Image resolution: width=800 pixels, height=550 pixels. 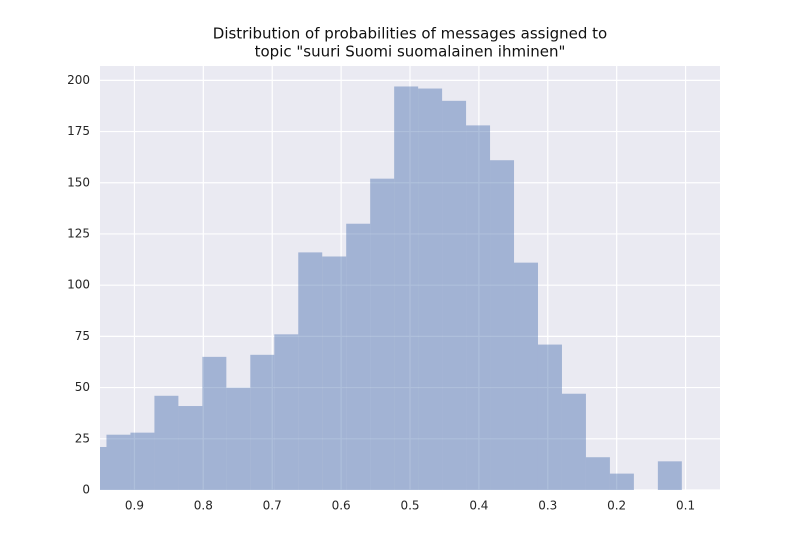 What do you see at coordinates (203, 506) in the screenshot?
I see `x-tick-label: 0.8` at bounding box center [203, 506].